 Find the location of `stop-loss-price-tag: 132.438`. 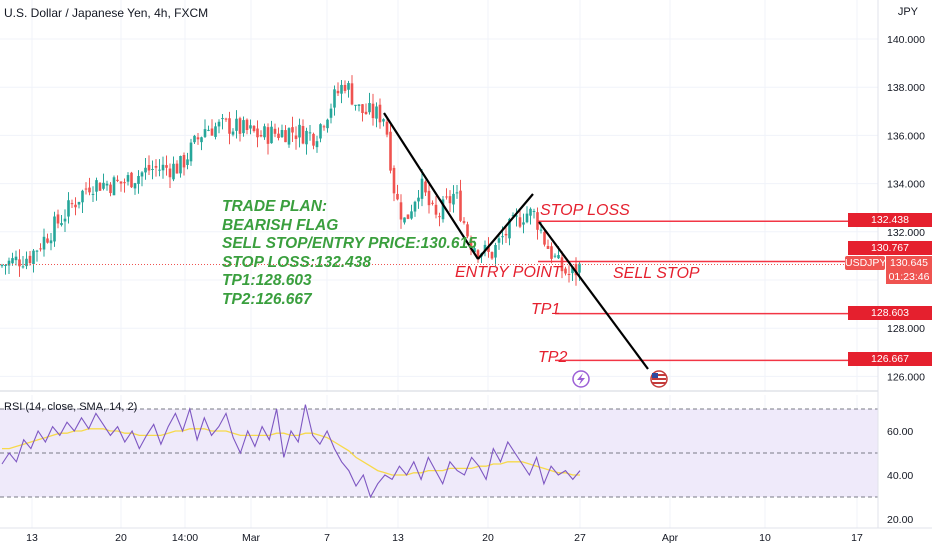

stop-loss-price-tag: 132.438 is located at coordinates (890, 220).